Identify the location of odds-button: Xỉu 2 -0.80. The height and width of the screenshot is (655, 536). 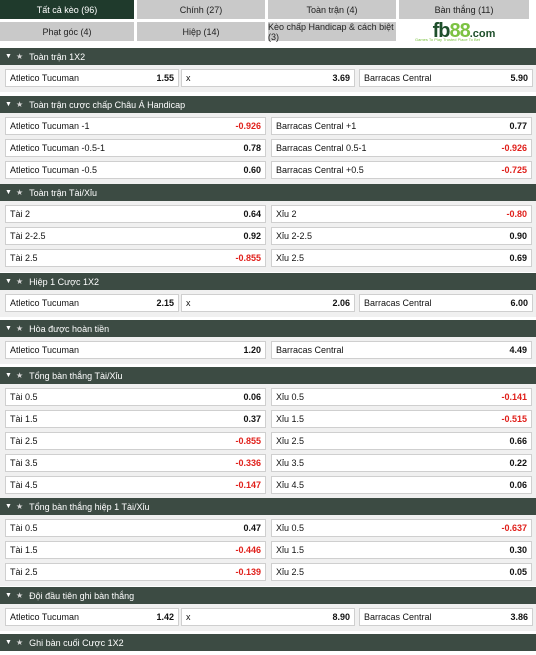
(401, 214).